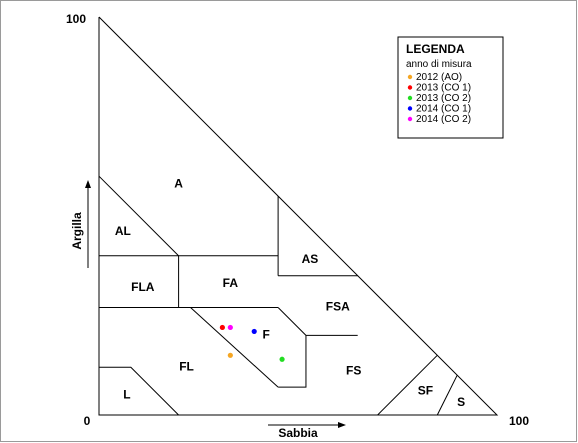 The width and height of the screenshot is (578, 443). Describe the element at coordinates (443, 109) in the screenshot. I see `legend-label-4: 2014 (CO 1)` at that location.